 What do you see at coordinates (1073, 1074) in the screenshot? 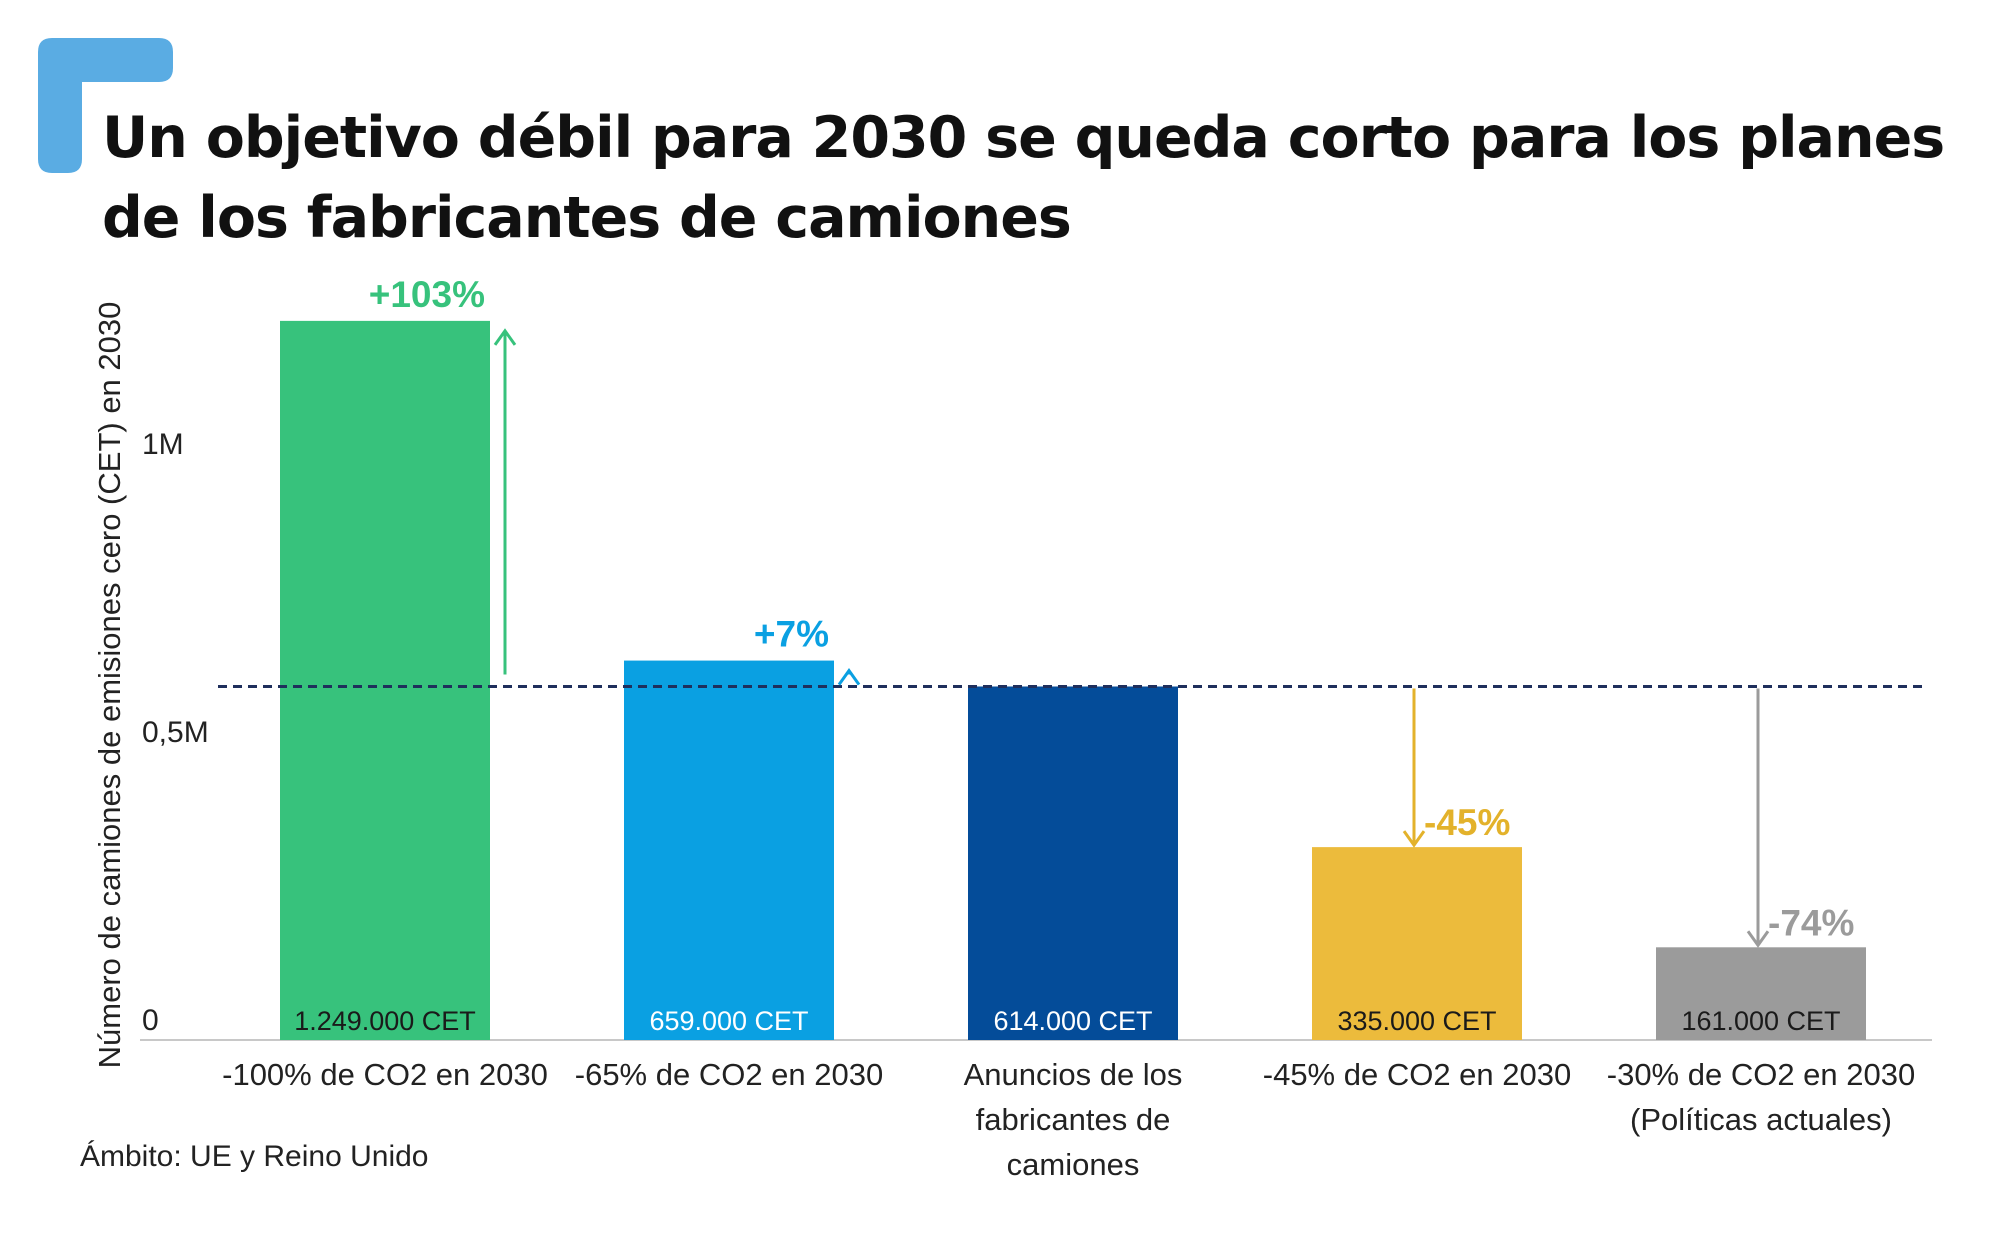
I see `x-category-label: Anuncios de los` at bounding box center [1073, 1074].